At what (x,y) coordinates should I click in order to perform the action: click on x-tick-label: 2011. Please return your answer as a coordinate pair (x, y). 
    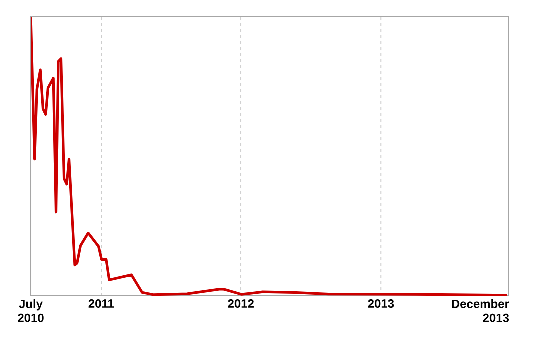
    Looking at the image, I should click on (101, 304).